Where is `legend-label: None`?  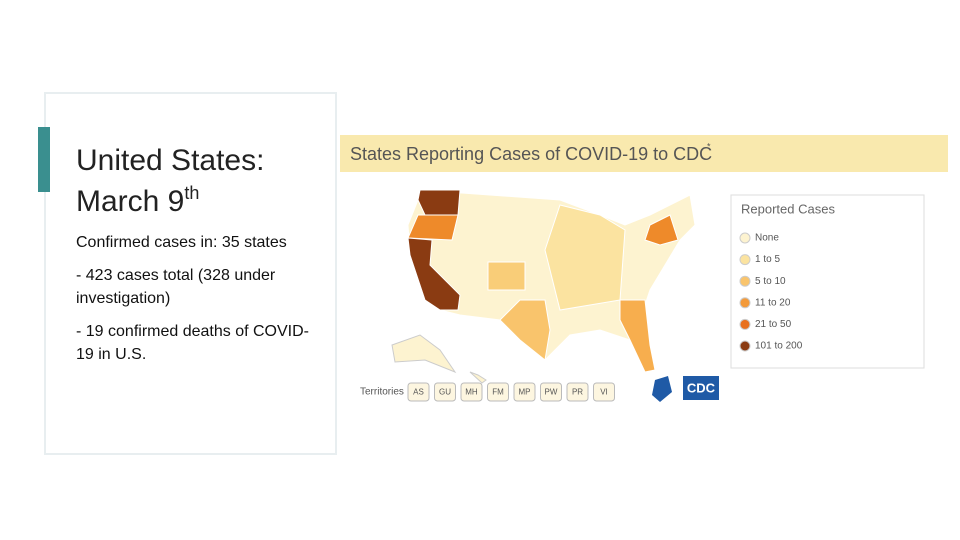 legend-label: None is located at coordinates (767, 238).